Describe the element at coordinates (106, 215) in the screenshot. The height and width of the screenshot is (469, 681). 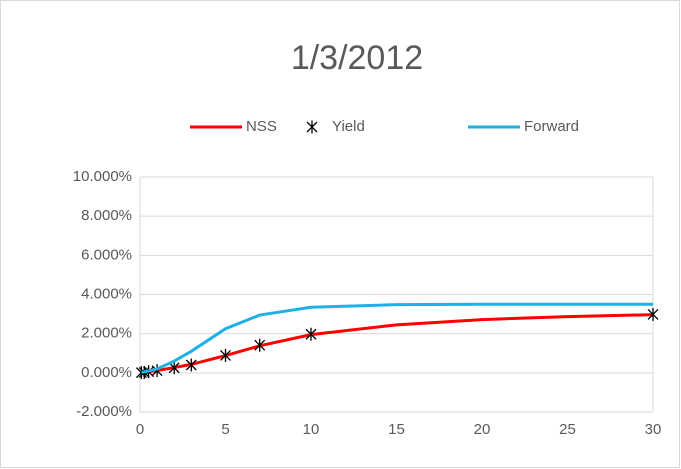
I see `y-tick-label: 8.000%` at that location.